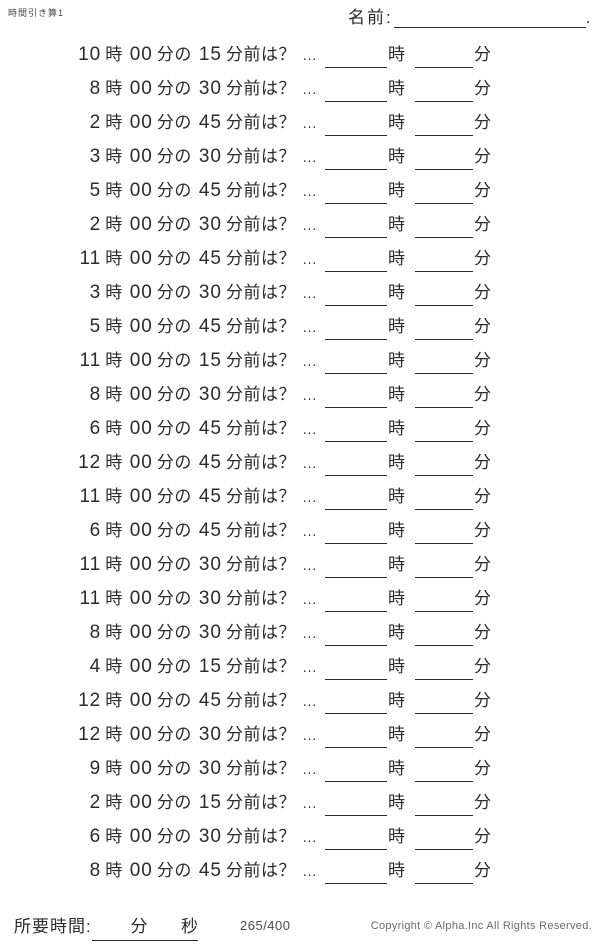 The width and height of the screenshot is (600, 949). I want to click on problem-row: 2 時 00 分の 30 分前は？… 時分, so click(300, 229).